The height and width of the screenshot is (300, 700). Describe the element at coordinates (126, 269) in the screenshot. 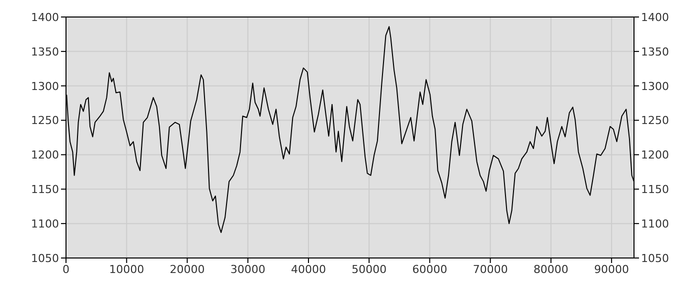

I see `x-tick-label: 10000` at that location.